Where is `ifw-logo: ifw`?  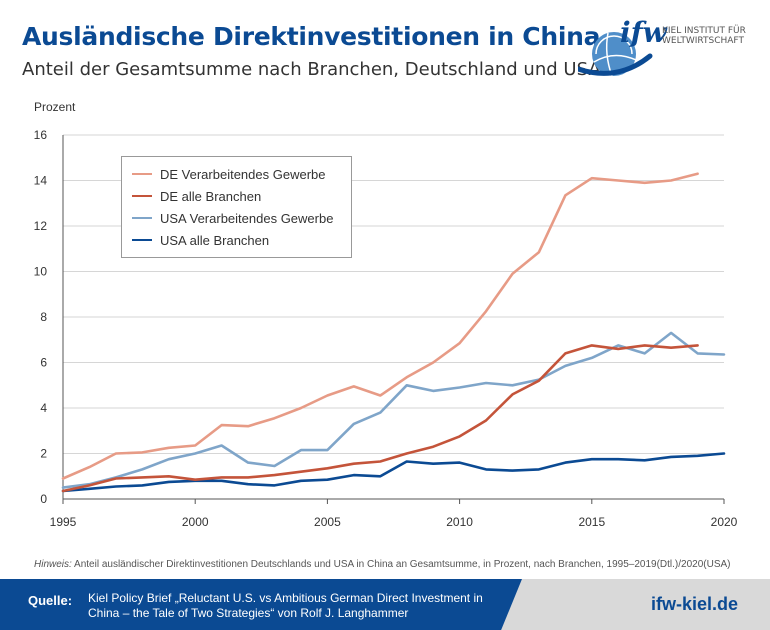 ifw-logo: ifw is located at coordinates (666, 49).